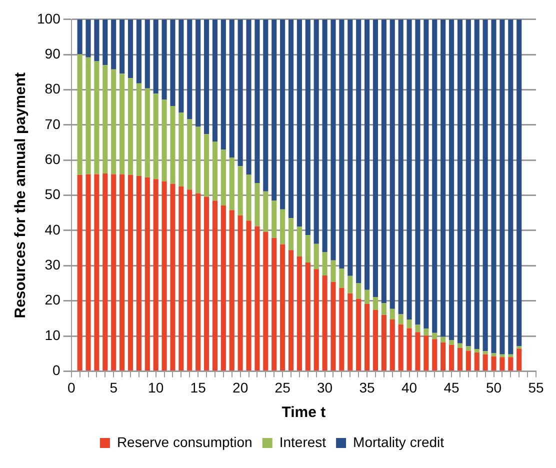  What do you see at coordinates (240, 387) in the screenshot?
I see `x-tick-label: 20` at bounding box center [240, 387].